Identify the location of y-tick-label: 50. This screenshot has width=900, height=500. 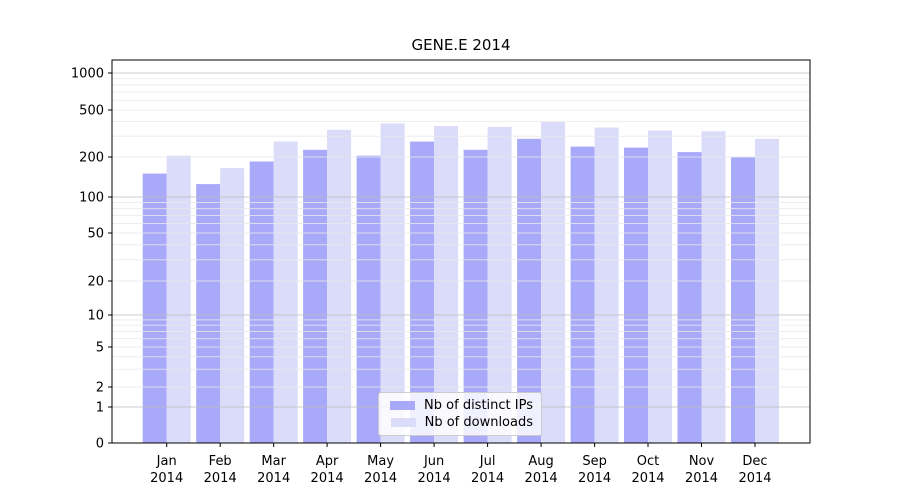
(95, 234).